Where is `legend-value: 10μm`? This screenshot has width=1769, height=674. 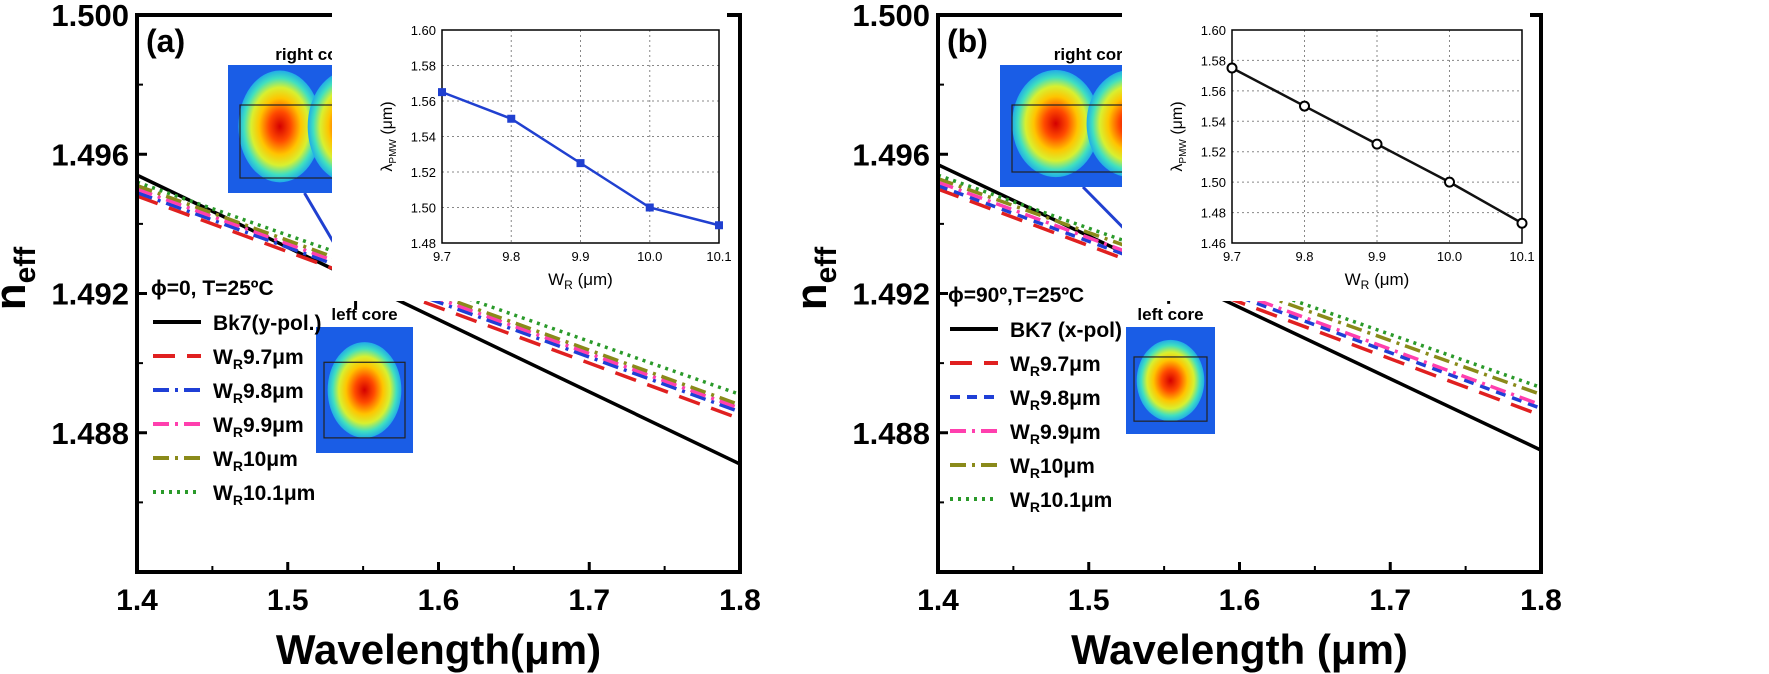 legend-value: 10μm is located at coordinates (1067, 466).